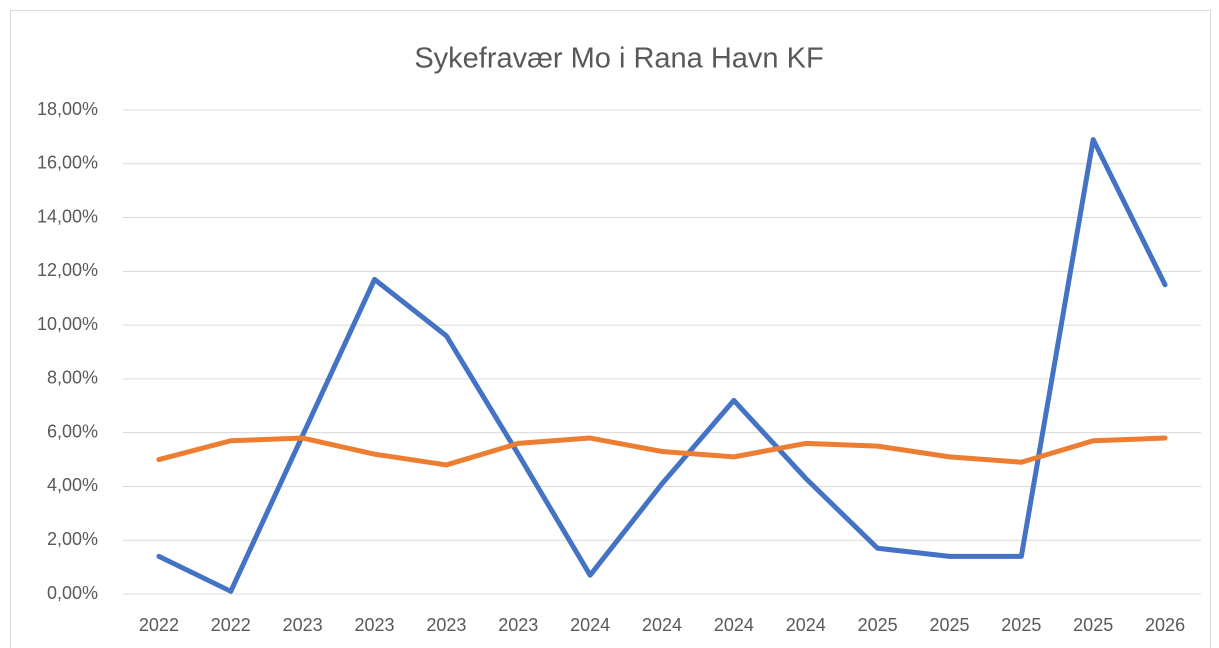 The height and width of the screenshot is (648, 1219). I want to click on y-tick-label: 8,00%, so click(72, 378).